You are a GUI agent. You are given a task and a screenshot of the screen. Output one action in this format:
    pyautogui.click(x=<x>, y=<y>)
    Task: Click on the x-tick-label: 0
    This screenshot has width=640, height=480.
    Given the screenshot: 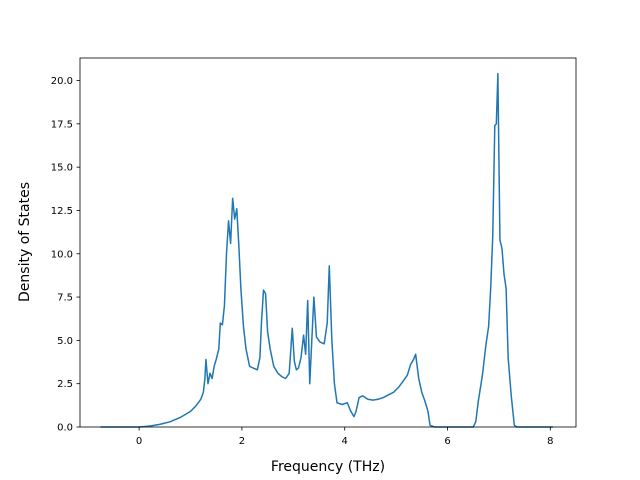 What is the action you would take?
    pyautogui.click(x=139, y=441)
    